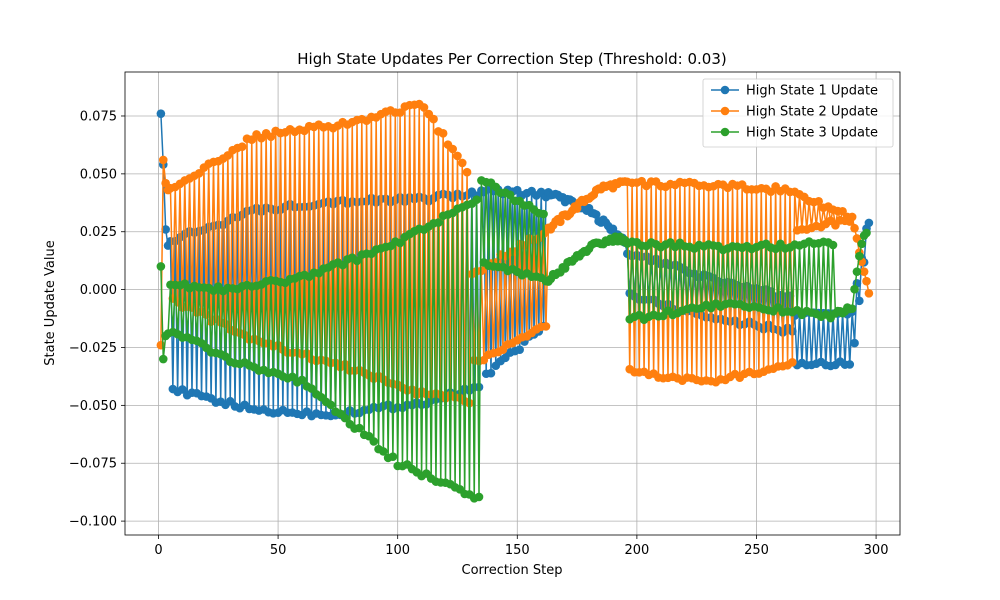 Image resolution: width=1000 pixels, height=600 pixels. What do you see at coordinates (512, 570) in the screenshot?
I see `x-axis-label: Correction Step` at bounding box center [512, 570].